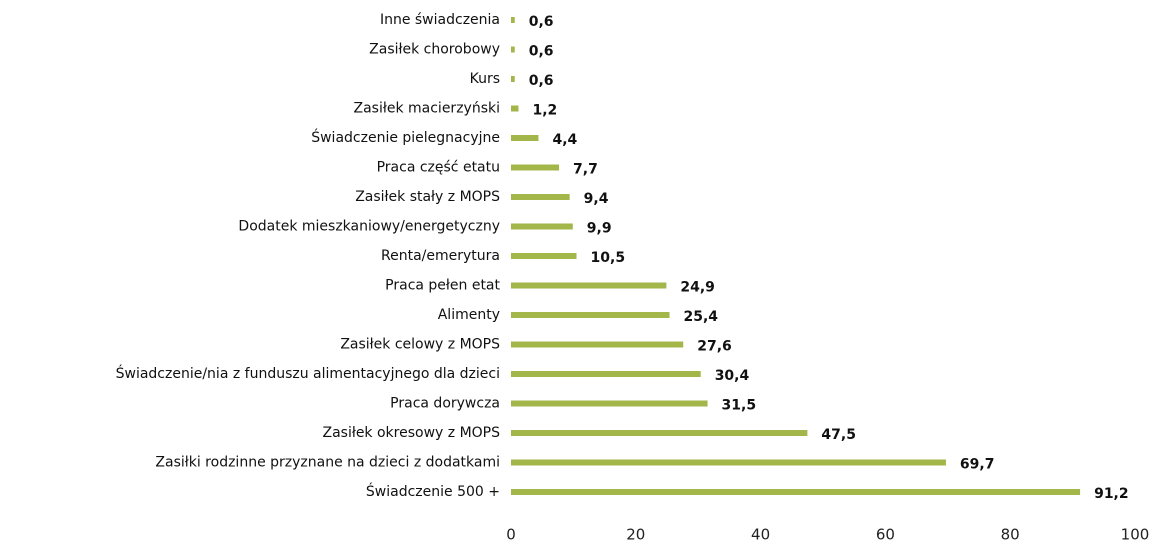  I want to click on x-tick-label: 20, so click(635, 535).